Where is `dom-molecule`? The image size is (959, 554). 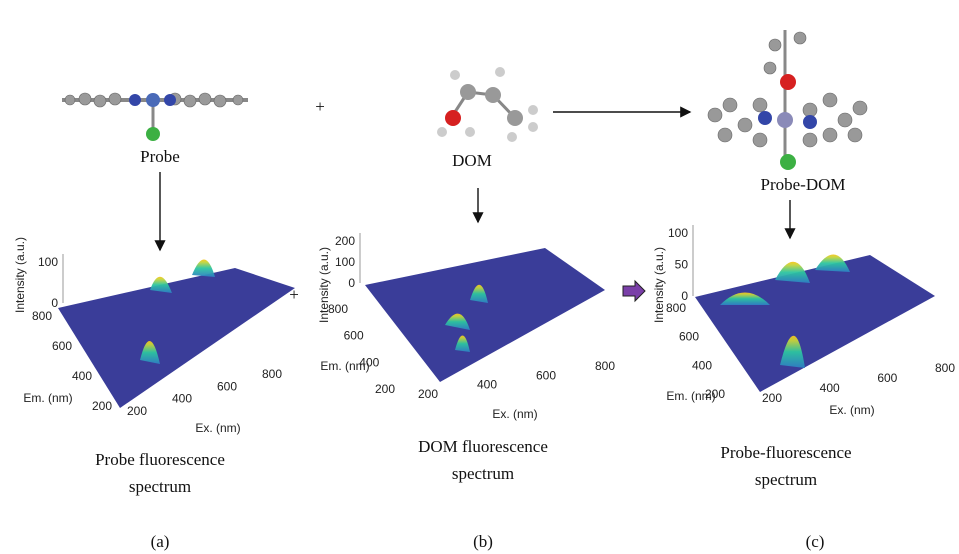
dom-molecule is located at coordinates (487, 104).